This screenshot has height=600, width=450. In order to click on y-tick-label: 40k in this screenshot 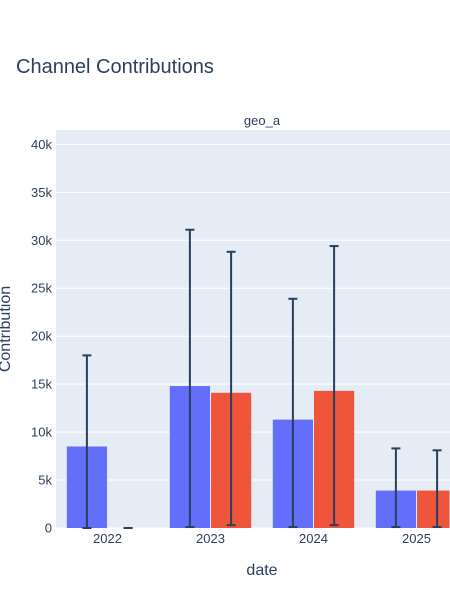, I will do `click(41, 144)`.